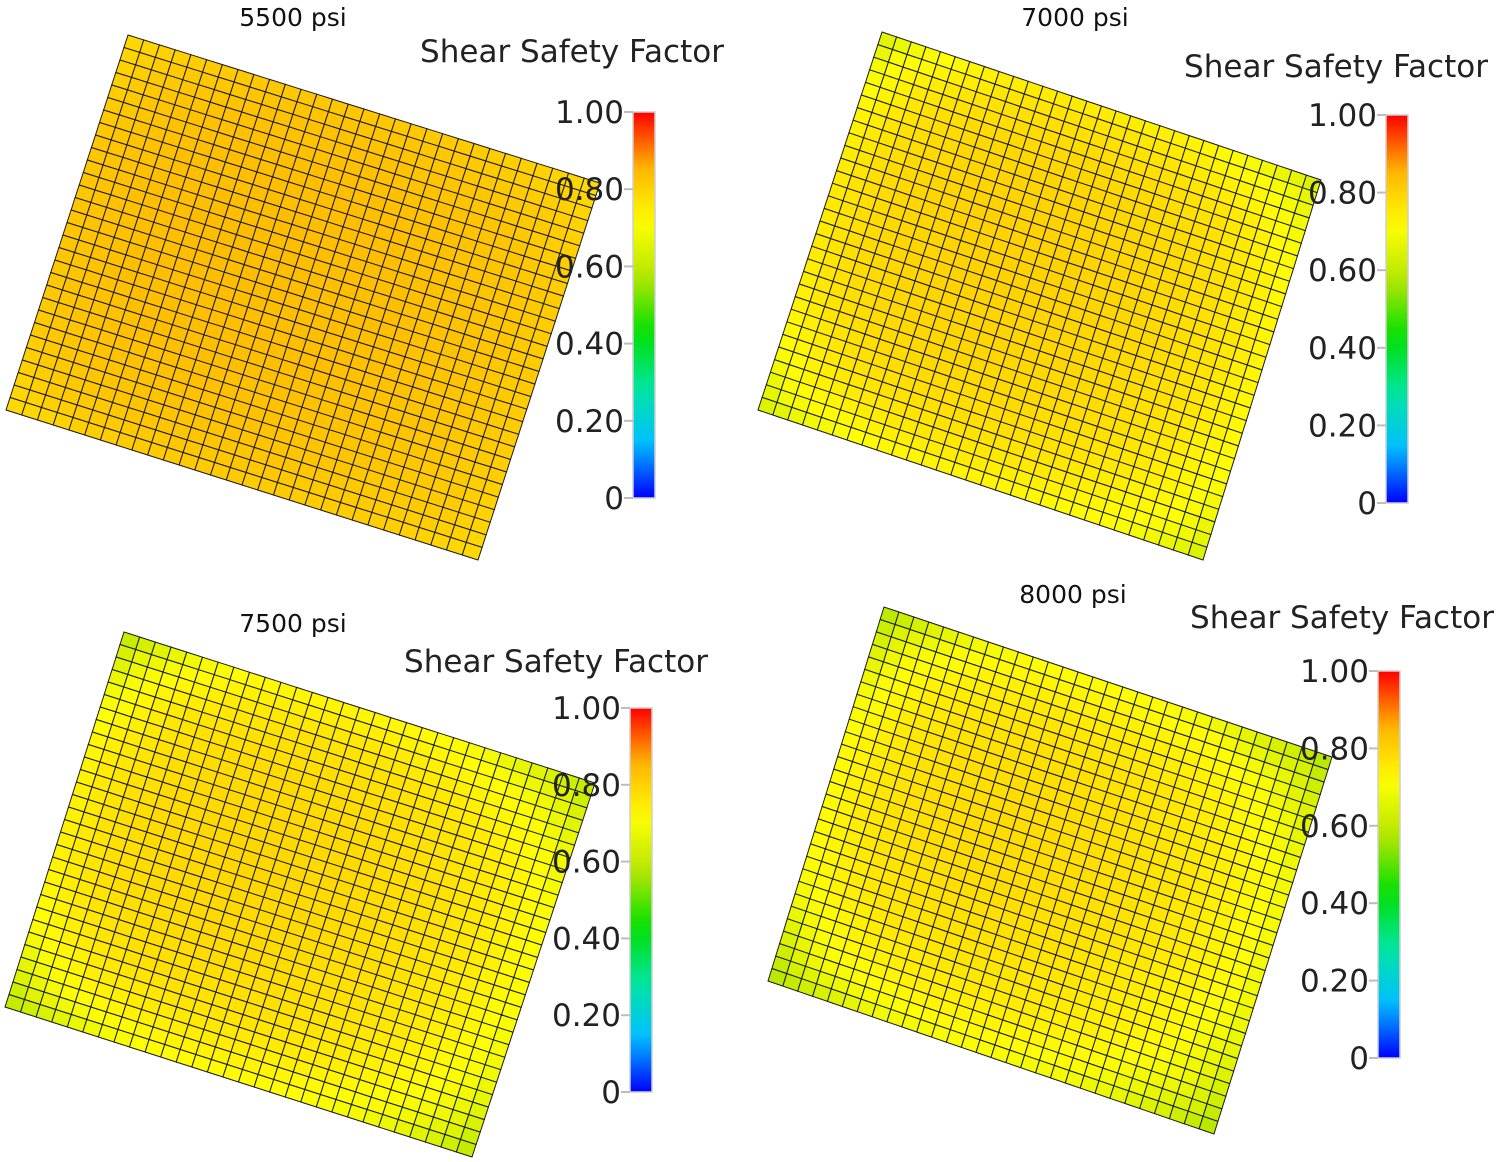  Describe the element at coordinates (292, 623) in the screenshot. I see `panel-title: 7500 psi` at that location.